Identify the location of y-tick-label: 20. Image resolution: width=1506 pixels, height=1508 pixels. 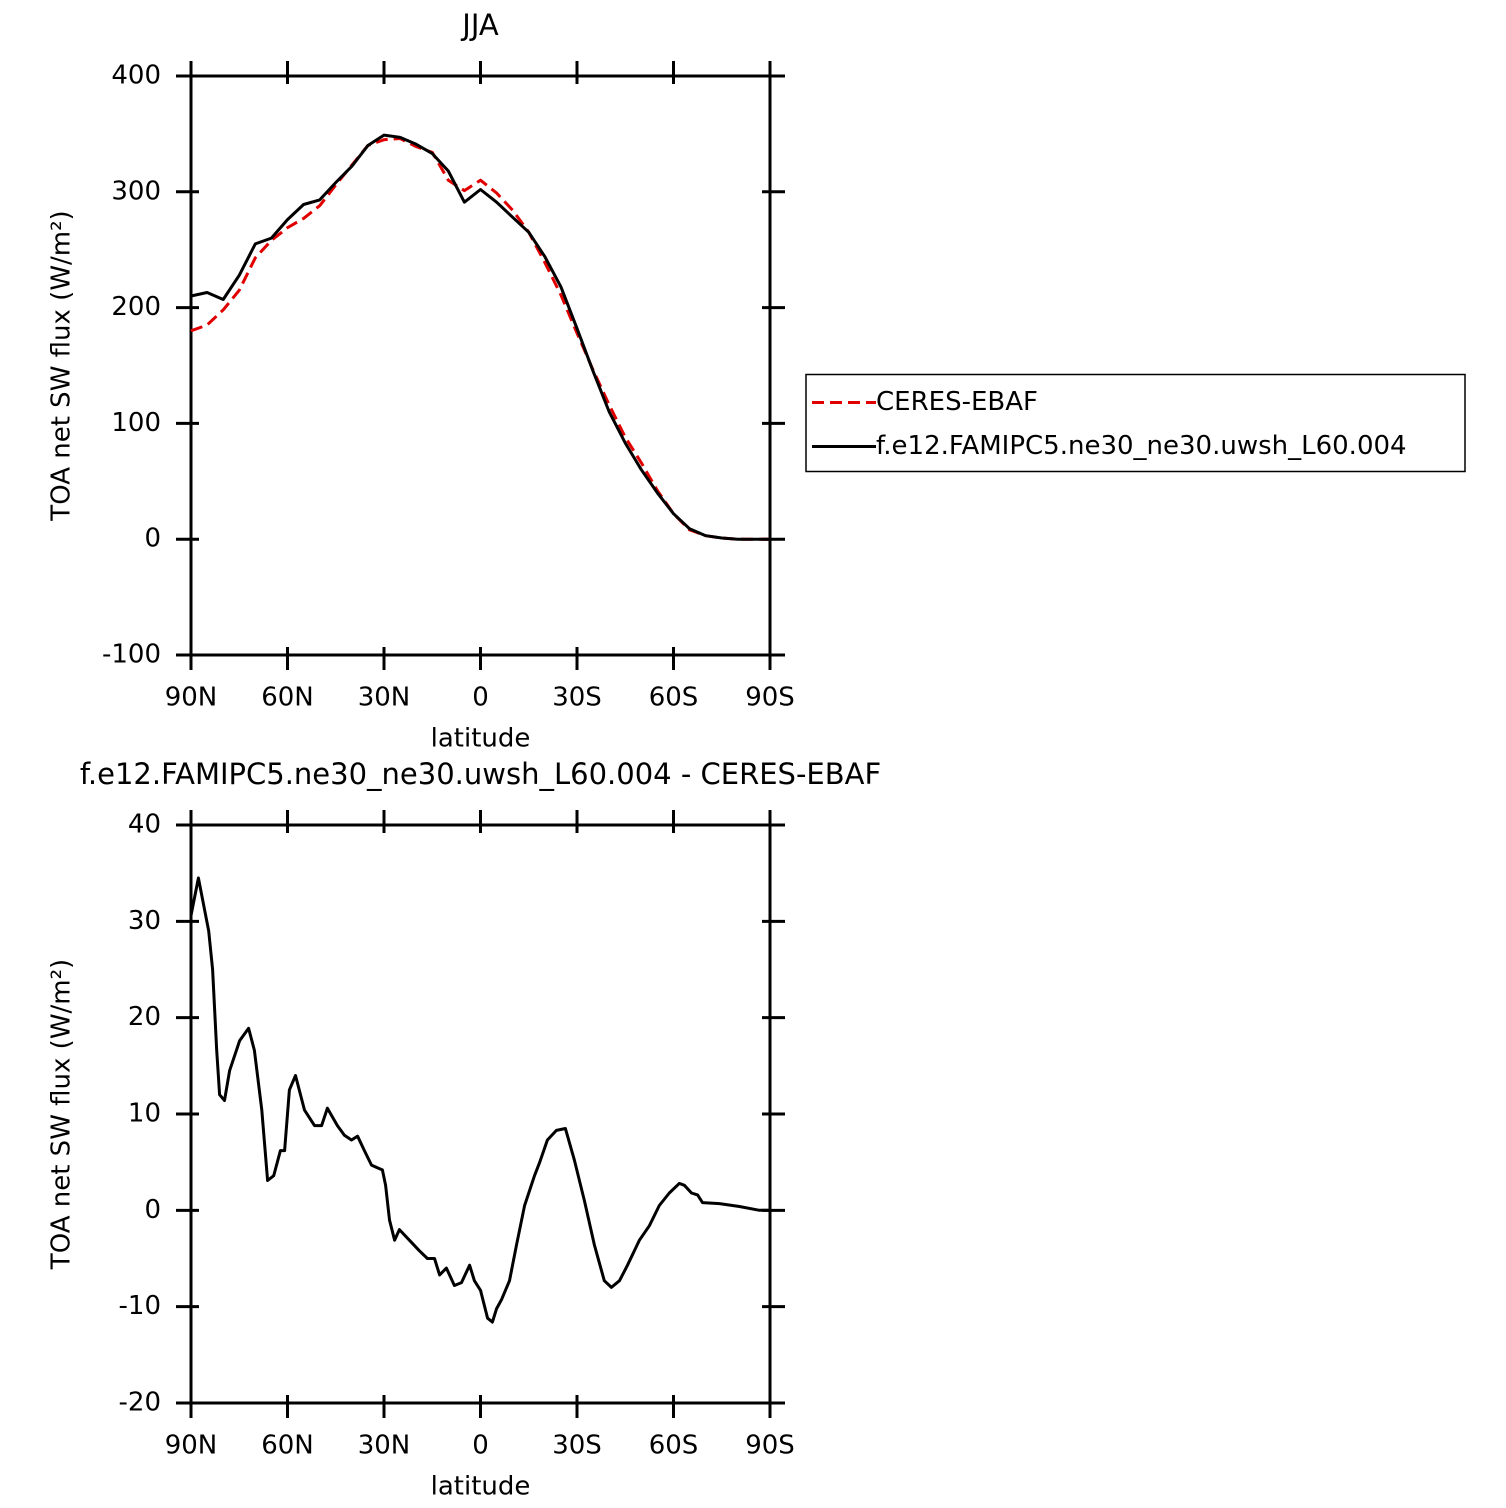
(144, 1017).